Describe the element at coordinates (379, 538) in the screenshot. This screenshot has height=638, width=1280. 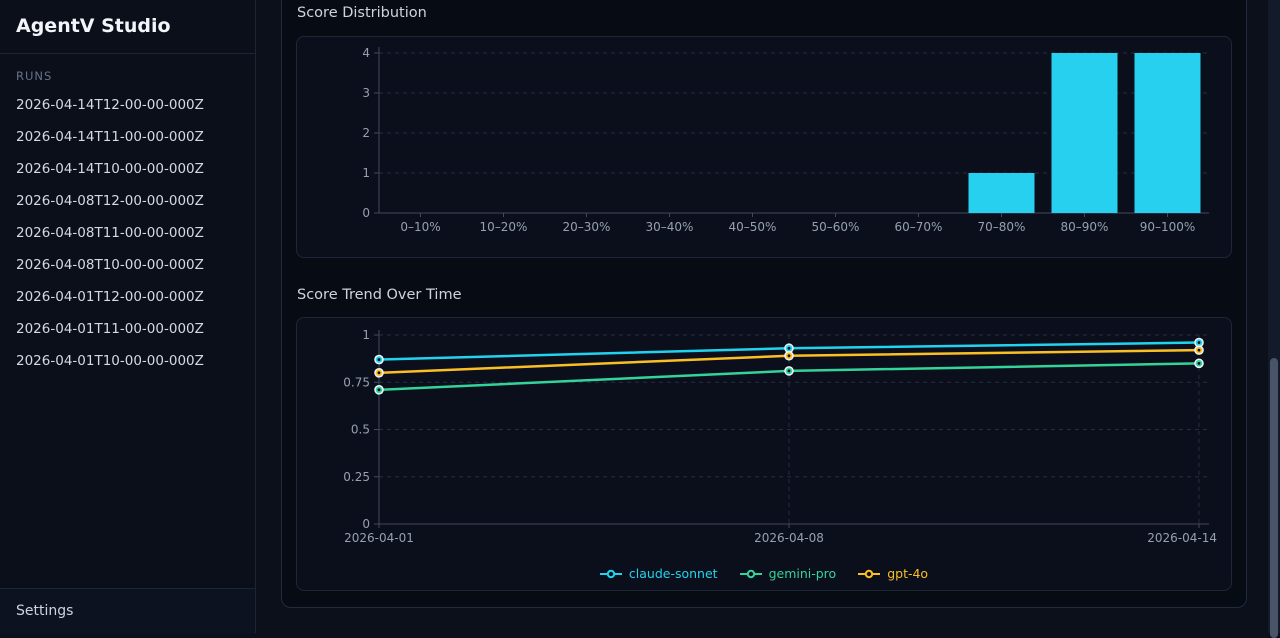
I see `svg-text: 2026-04-01` at that location.